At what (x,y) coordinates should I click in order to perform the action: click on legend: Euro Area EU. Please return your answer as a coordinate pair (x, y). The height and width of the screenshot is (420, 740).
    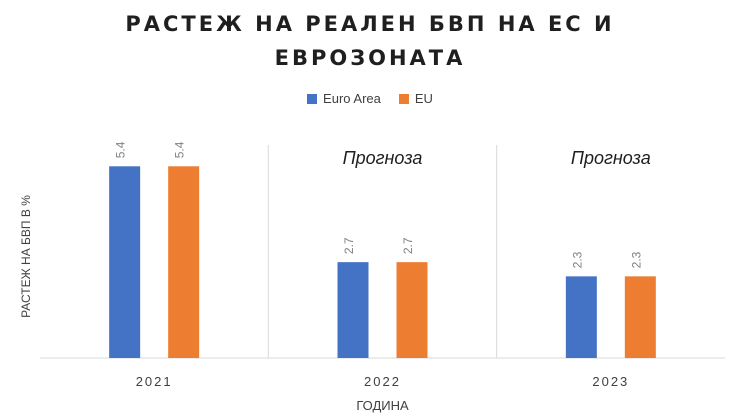
    Looking at the image, I should click on (370, 98).